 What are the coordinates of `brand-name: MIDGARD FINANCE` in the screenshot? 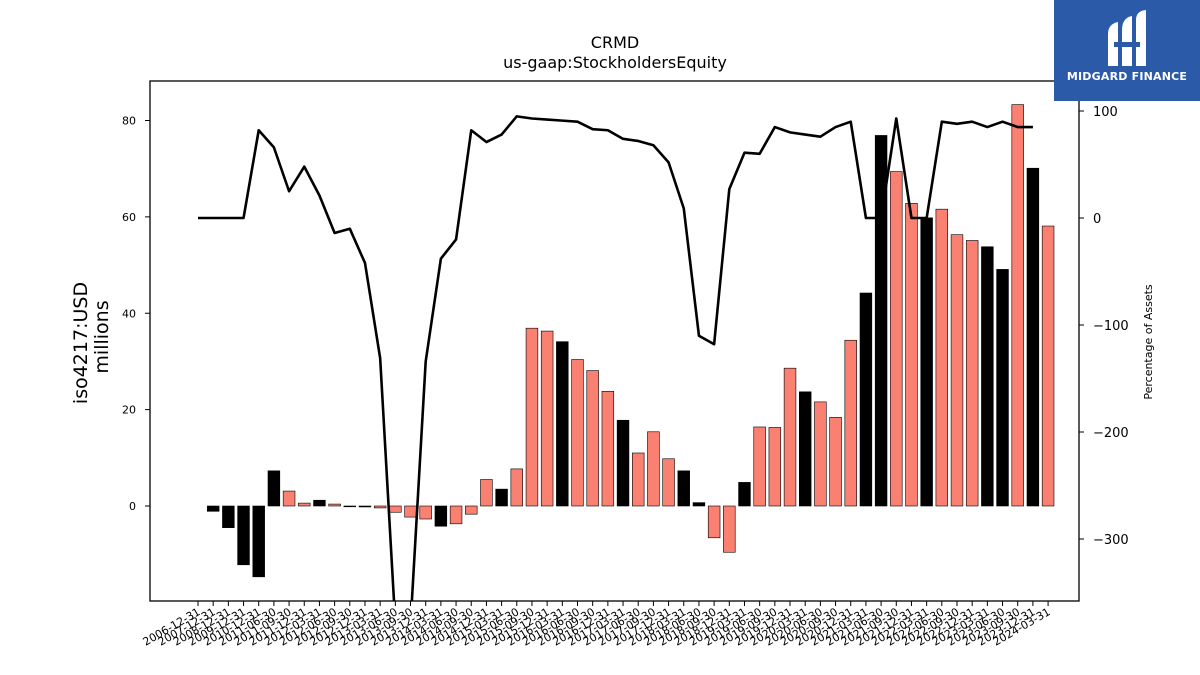 It's located at (1127, 76).